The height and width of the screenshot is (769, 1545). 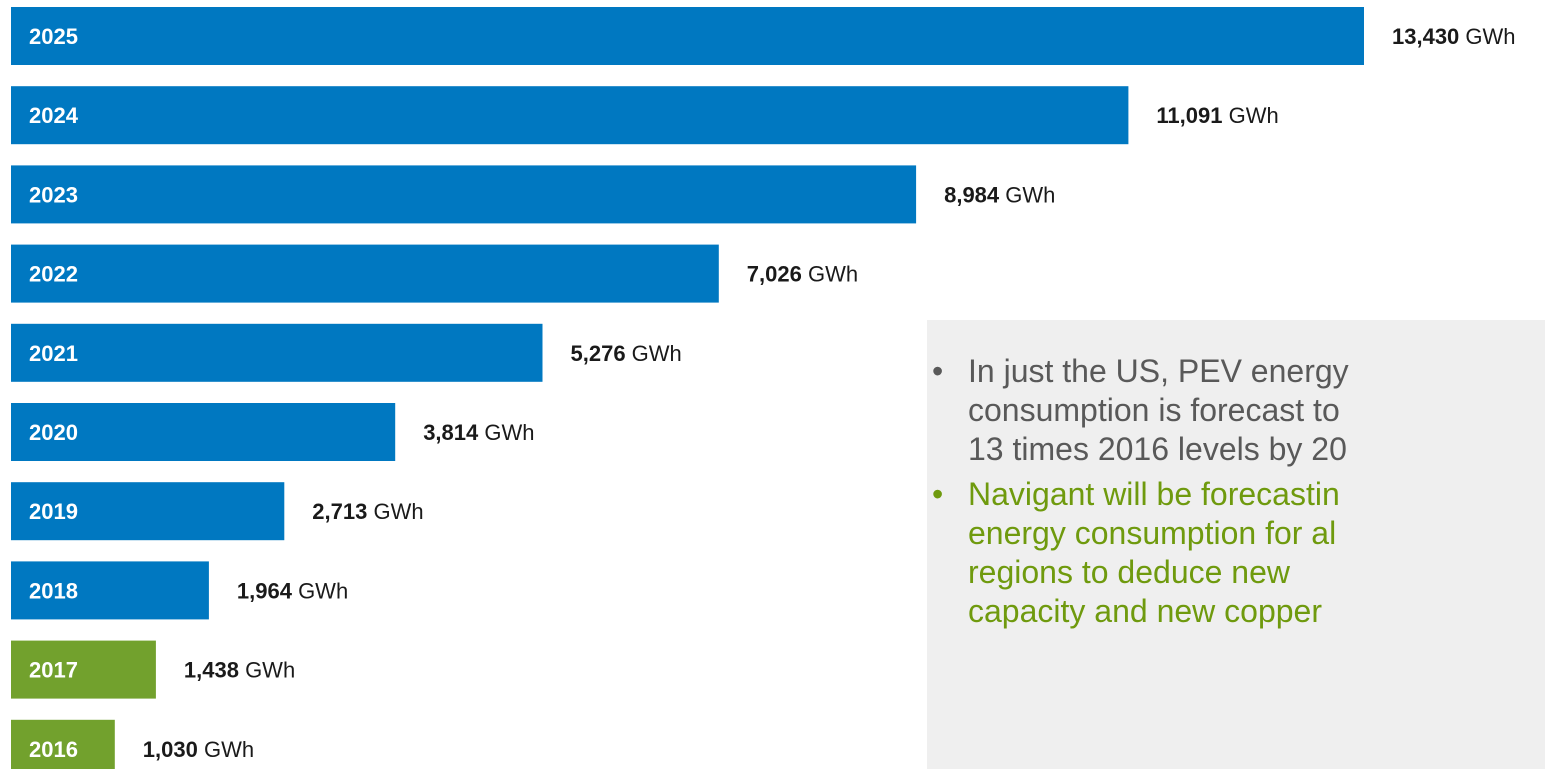 I want to click on value-label-2024: 11,091 GWh, so click(x=1217, y=115).